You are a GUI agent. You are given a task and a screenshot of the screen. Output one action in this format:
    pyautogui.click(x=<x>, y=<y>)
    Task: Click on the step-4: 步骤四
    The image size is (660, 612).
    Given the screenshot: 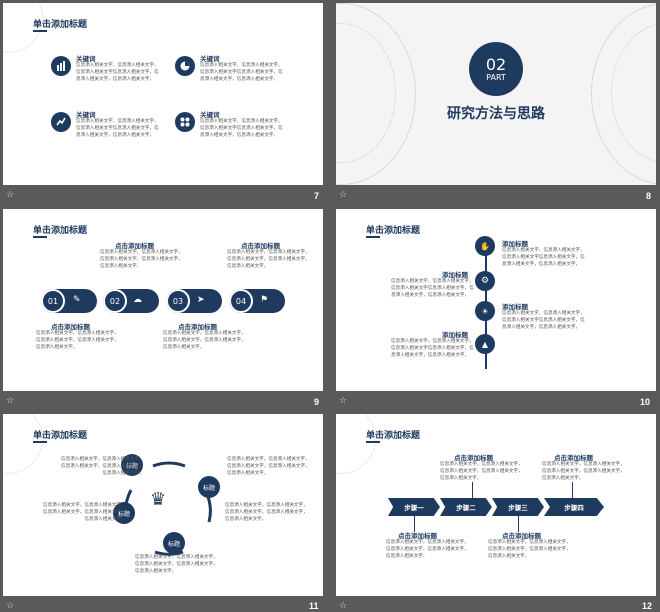 What is the action you would take?
    pyautogui.click(x=574, y=507)
    